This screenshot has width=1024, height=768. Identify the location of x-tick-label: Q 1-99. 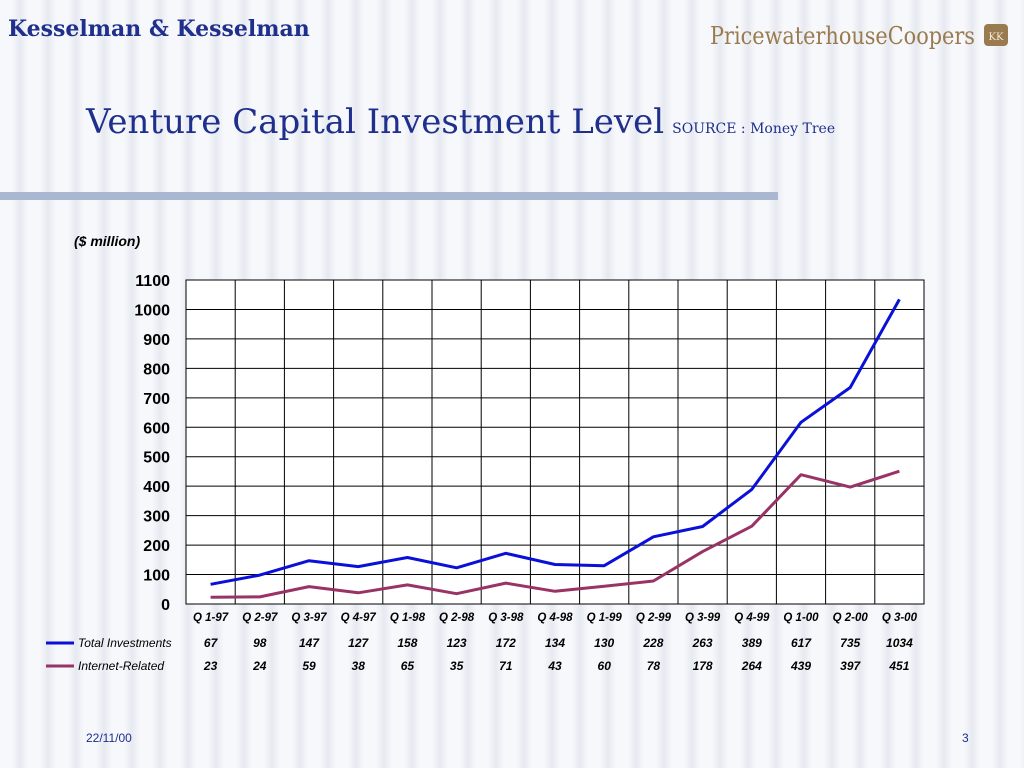
(605, 618).